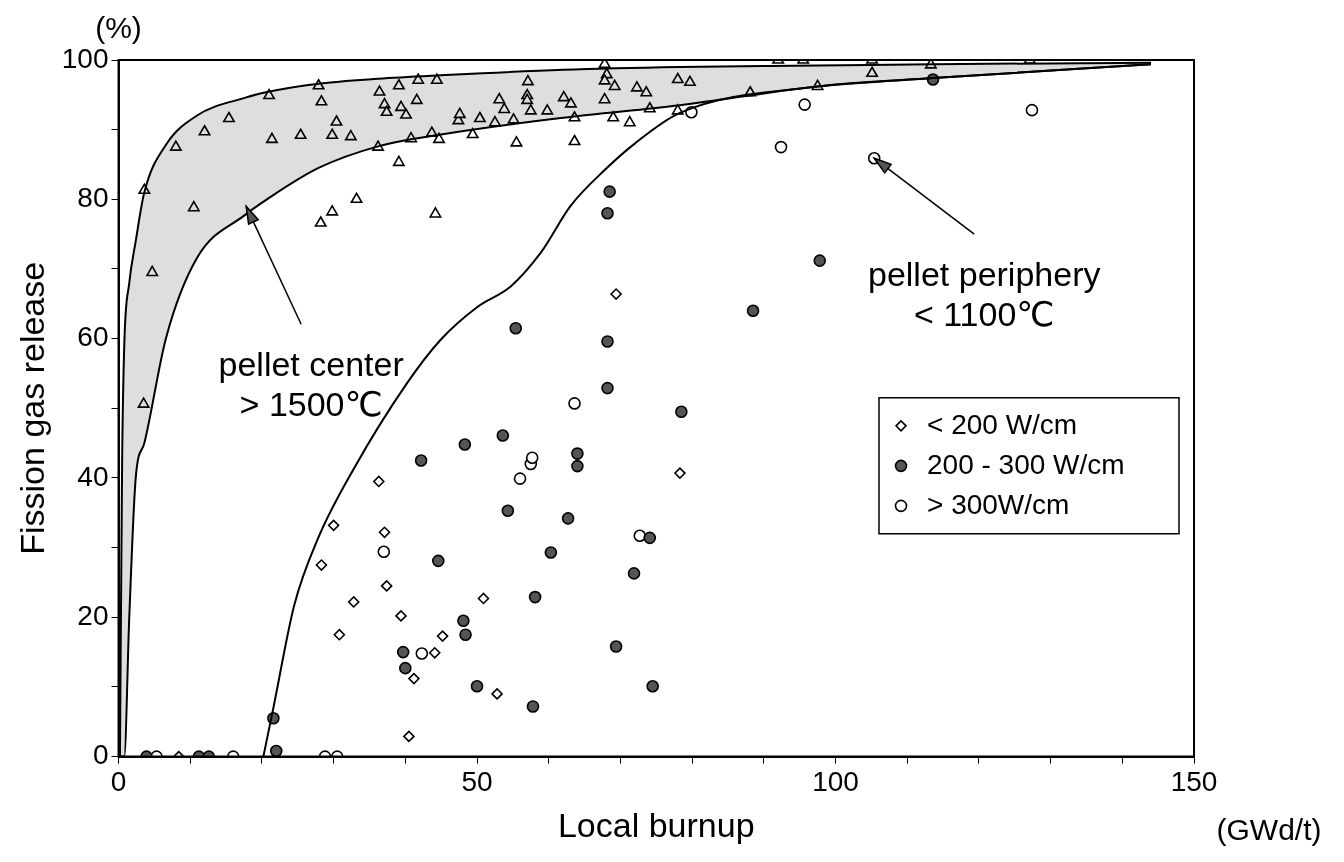  Describe the element at coordinates (93, 337) in the screenshot. I see `y-tick-label: 60` at that location.